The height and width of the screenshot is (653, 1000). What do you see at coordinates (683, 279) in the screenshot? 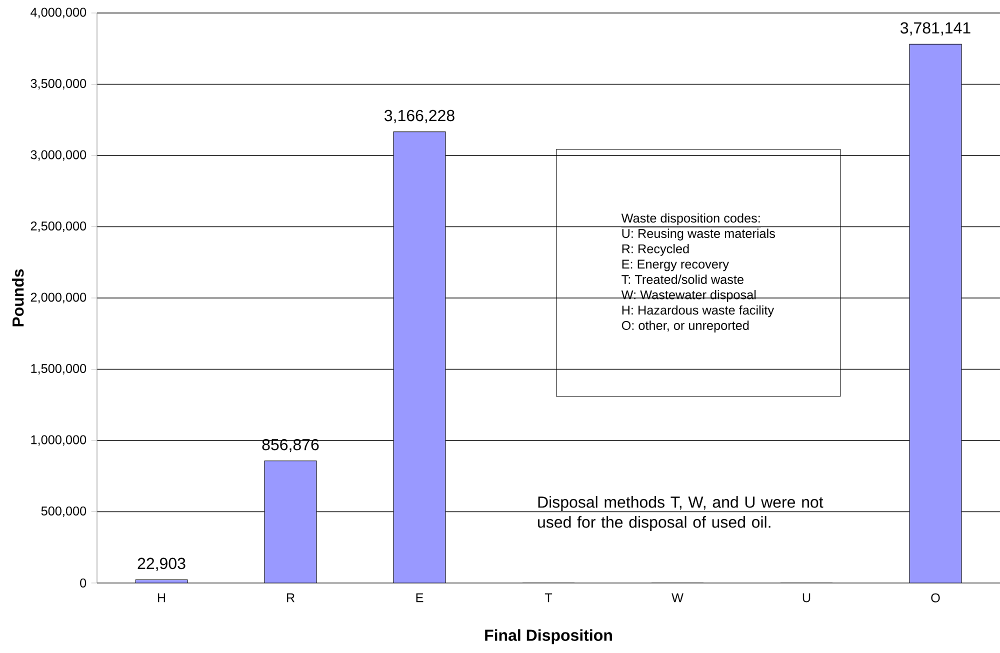
I see `annotation: T: Treated/solid waste` at bounding box center [683, 279].